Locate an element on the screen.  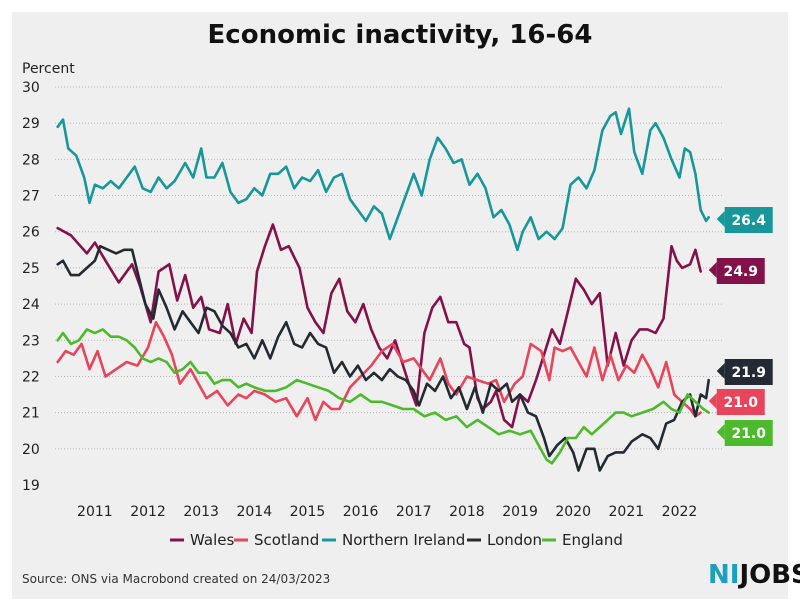
end-value-labels: 24.9 21.0 26.4 21.9 21.0 is located at coordinates (740, 326).